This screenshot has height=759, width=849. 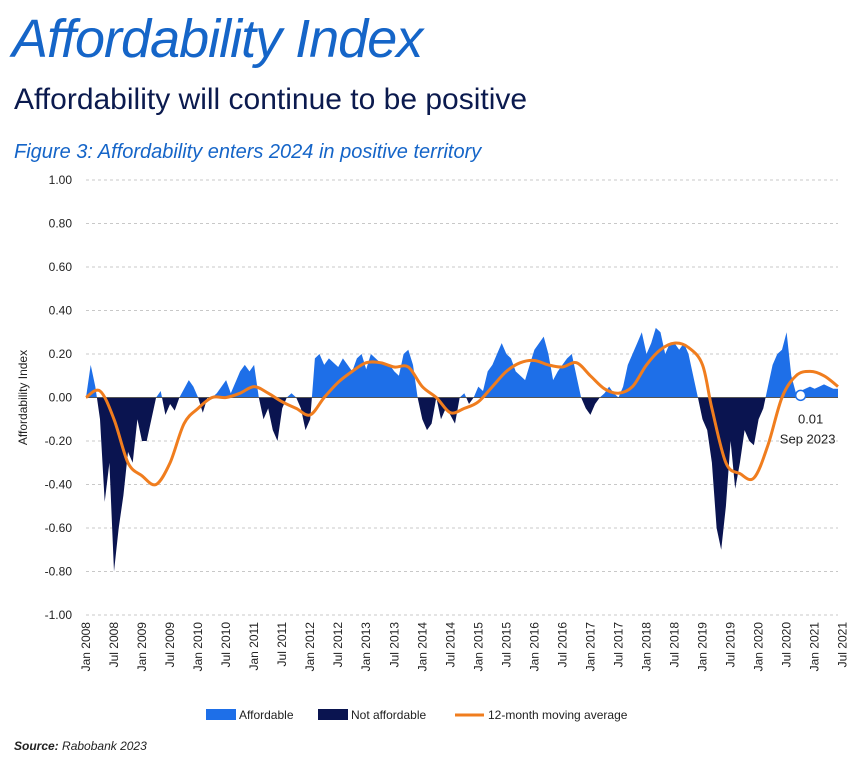 I want to click on y-tick-label: -1.00, so click(x=59, y=615).